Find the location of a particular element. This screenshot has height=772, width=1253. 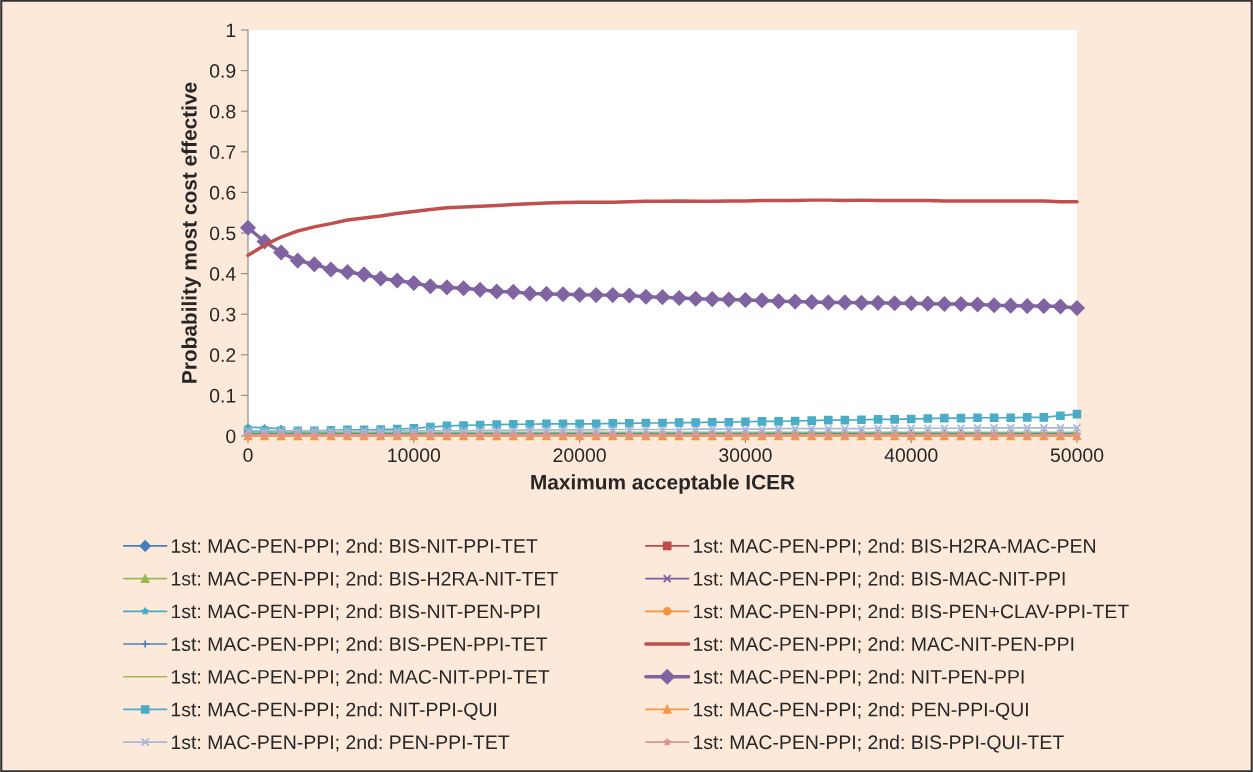

y-tick-label: 0.9 is located at coordinates (222, 71).